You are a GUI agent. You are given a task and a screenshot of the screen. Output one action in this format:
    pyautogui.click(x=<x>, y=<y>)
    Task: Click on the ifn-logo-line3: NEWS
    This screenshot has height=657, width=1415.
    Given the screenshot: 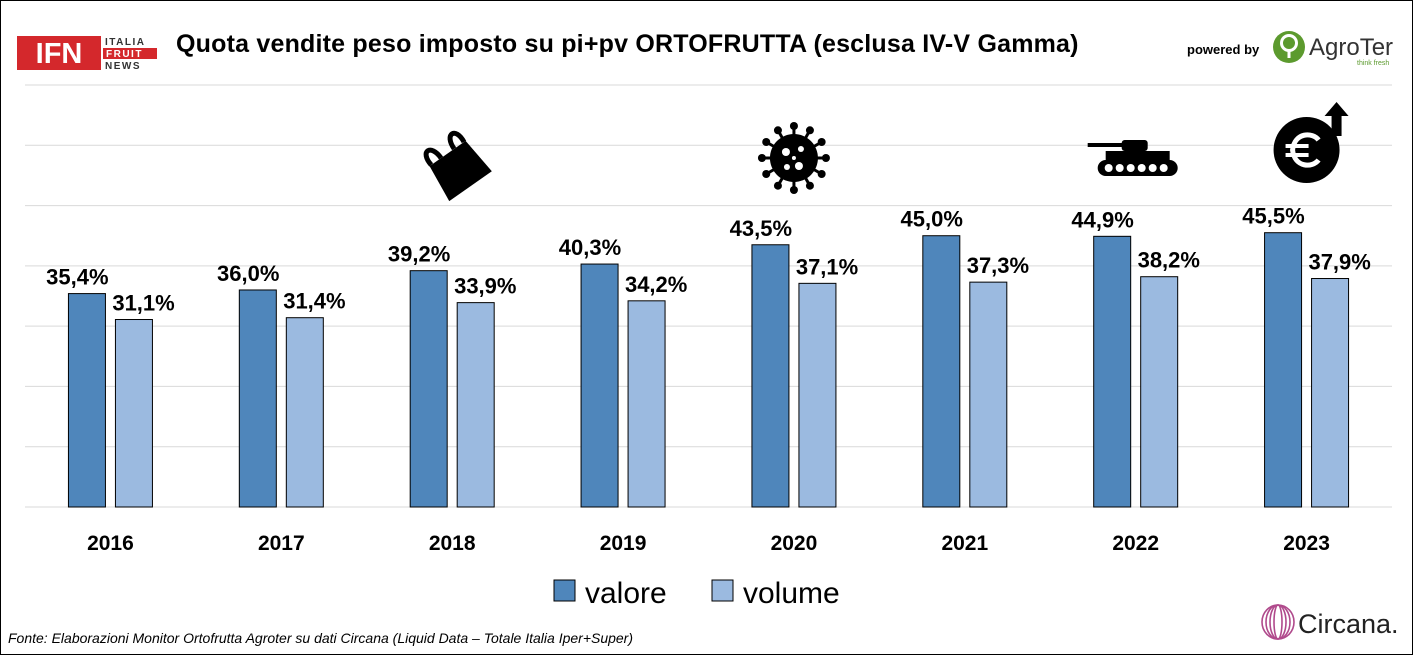 What is the action you would take?
    pyautogui.click(x=123, y=65)
    